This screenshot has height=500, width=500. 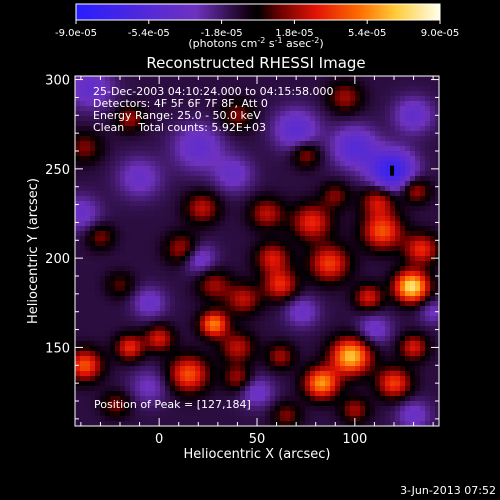 I want to click on peak-annotation: Position of Peak = [127,184], so click(x=172, y=404).